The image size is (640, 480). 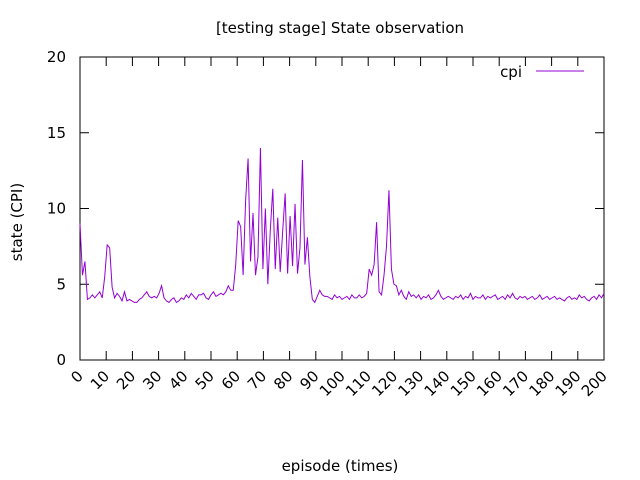 What do you see at coordinates (61, 284) in the screenshot?
I see `y-tick-label: 5` at bounding box center [61, 284].